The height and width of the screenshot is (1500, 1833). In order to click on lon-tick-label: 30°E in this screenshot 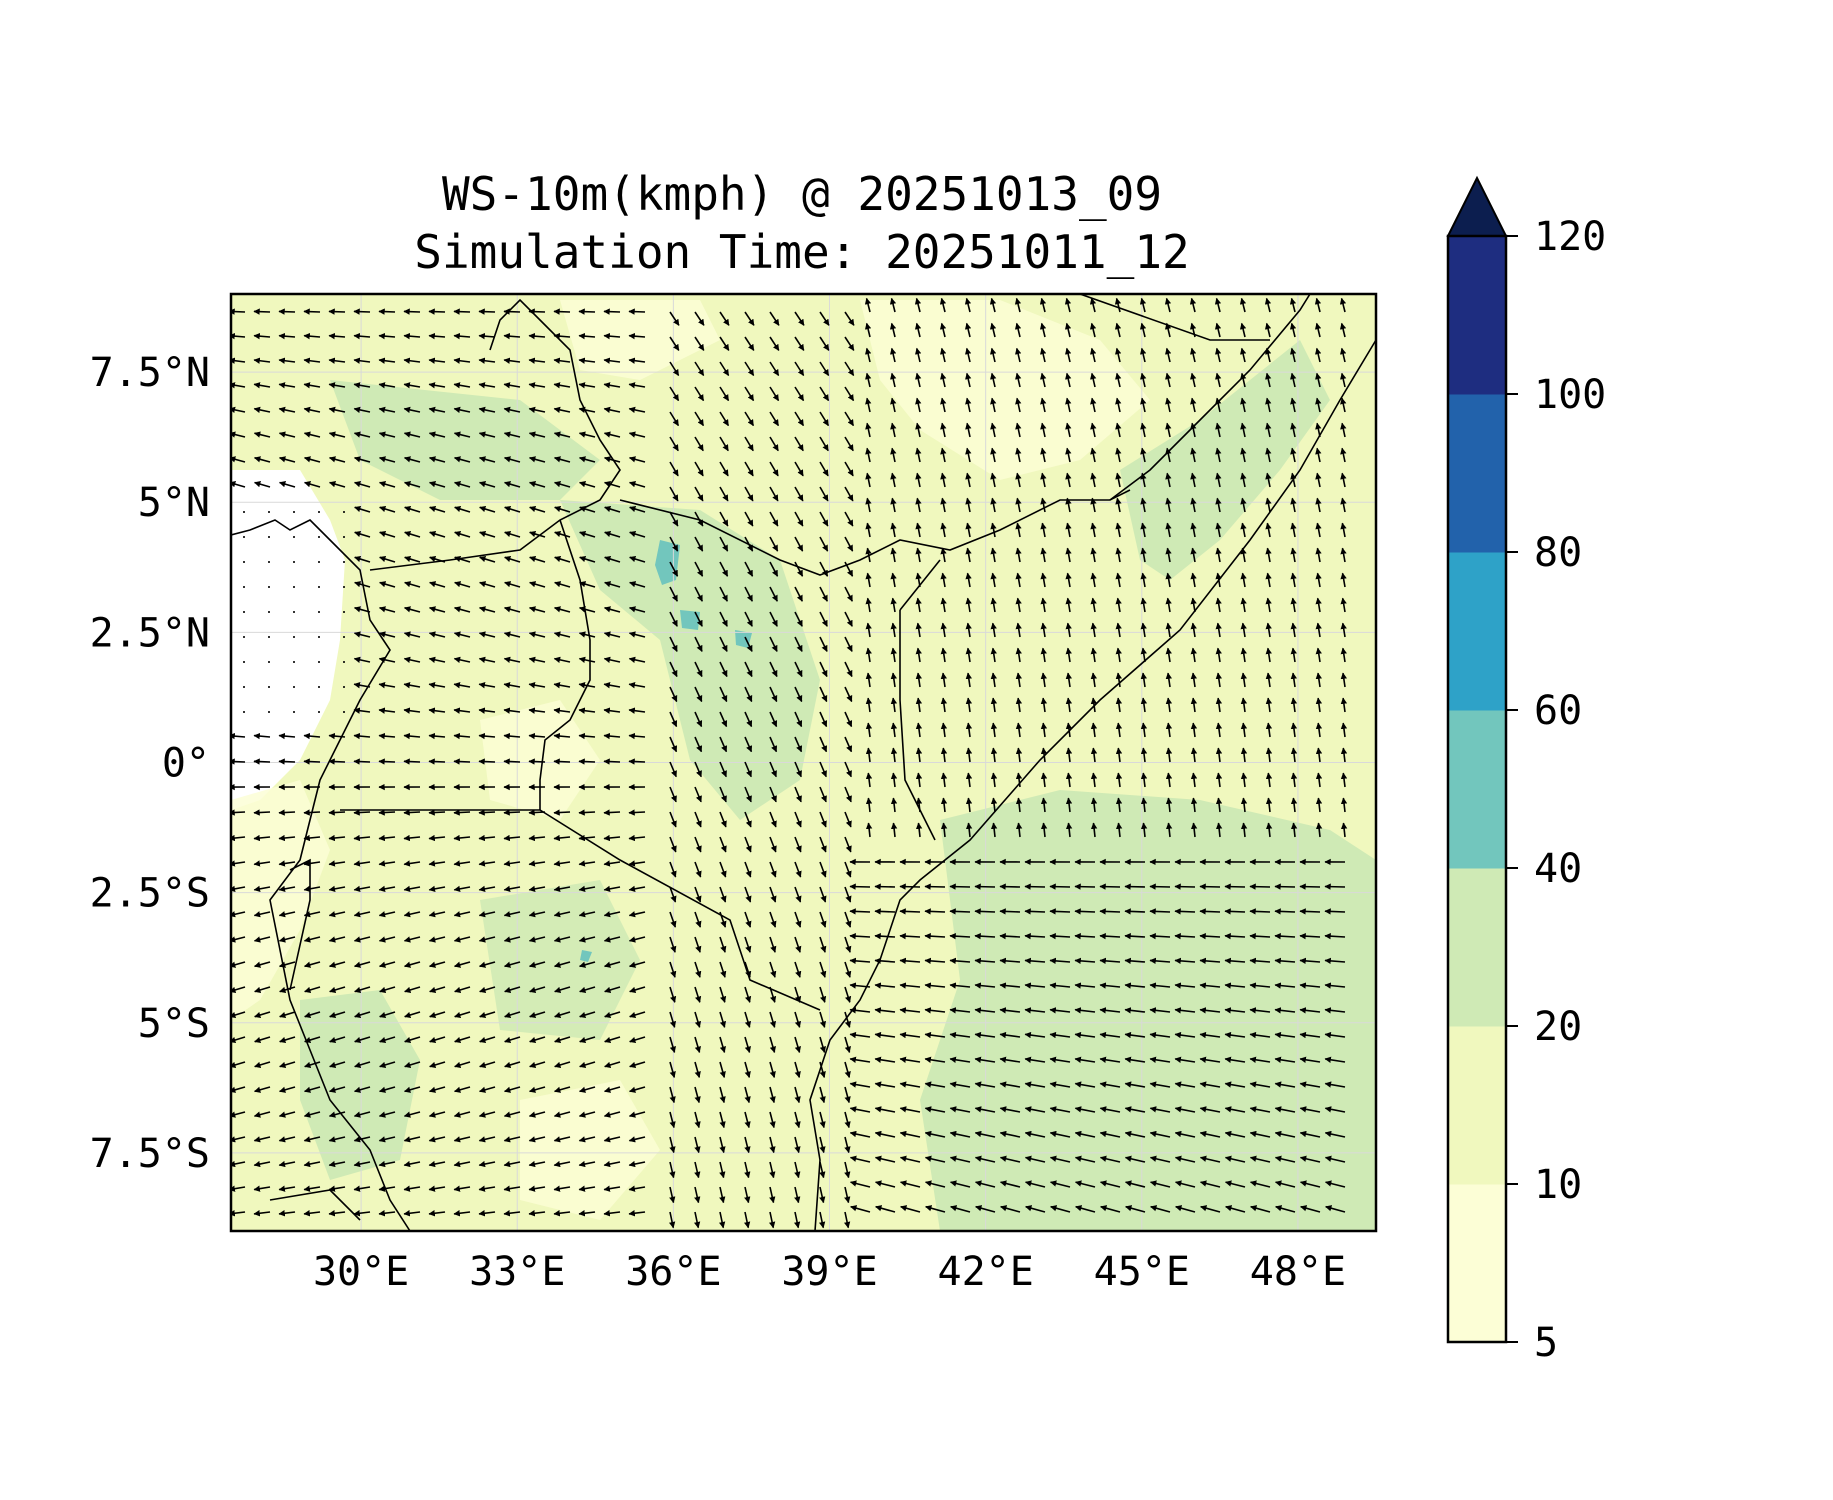, I will do `click(361, 1272)`.